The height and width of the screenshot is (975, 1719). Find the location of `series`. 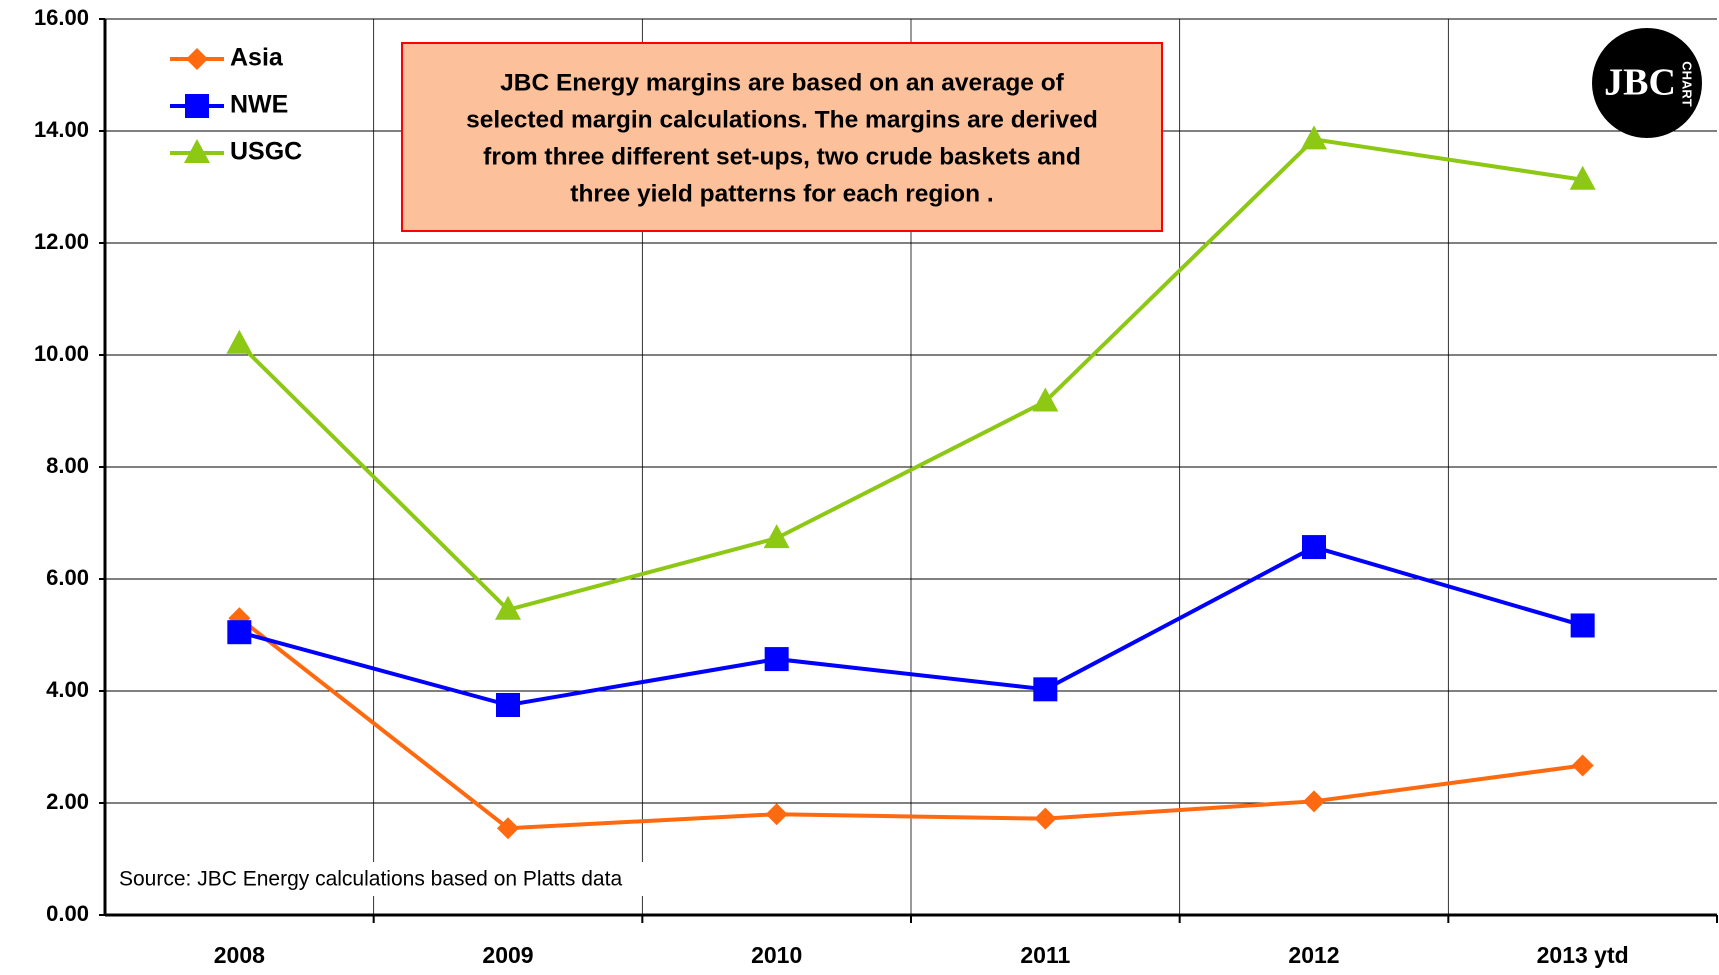

series is located at coordinates (911, 626).